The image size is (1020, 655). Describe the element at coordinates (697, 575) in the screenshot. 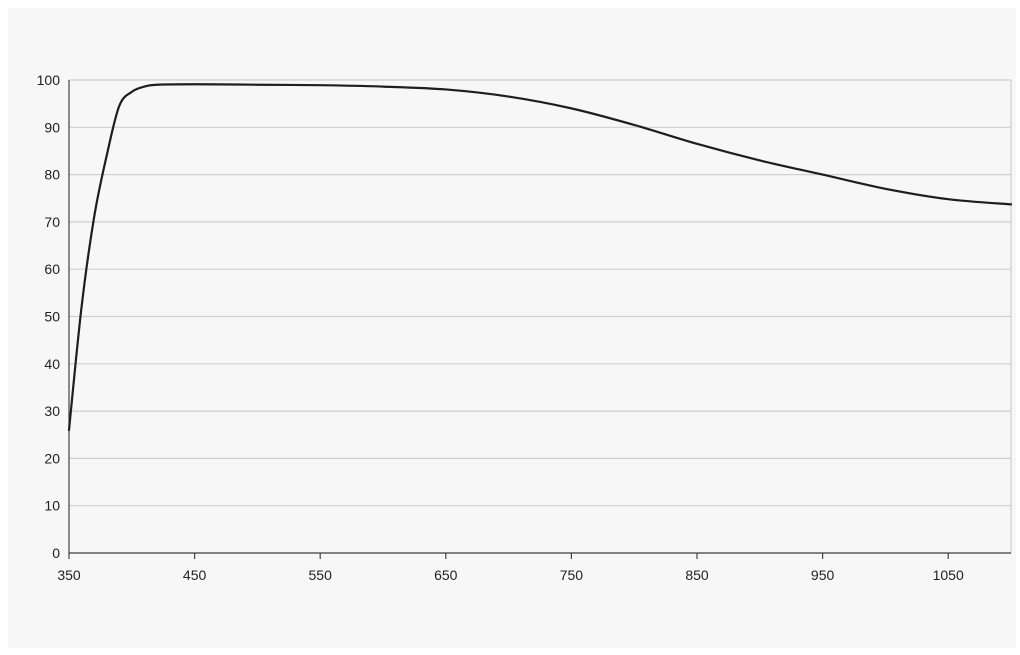

I see `x-tick-label: 850` at that location.